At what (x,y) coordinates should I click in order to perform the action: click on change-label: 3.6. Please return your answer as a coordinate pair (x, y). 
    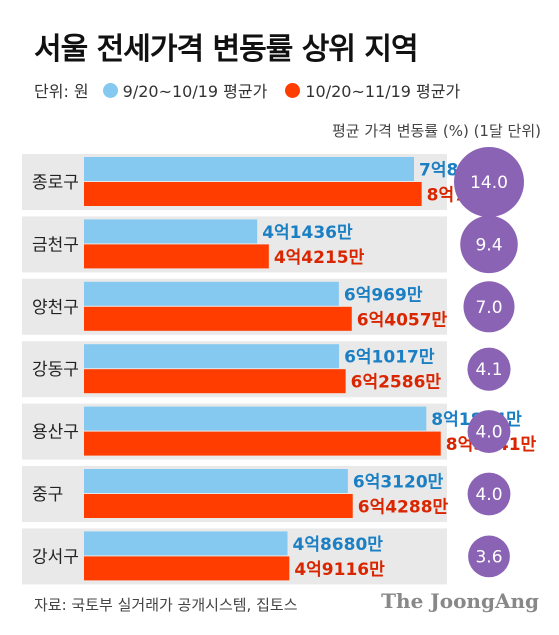
    Looking at the image, I should click on (488, 557).